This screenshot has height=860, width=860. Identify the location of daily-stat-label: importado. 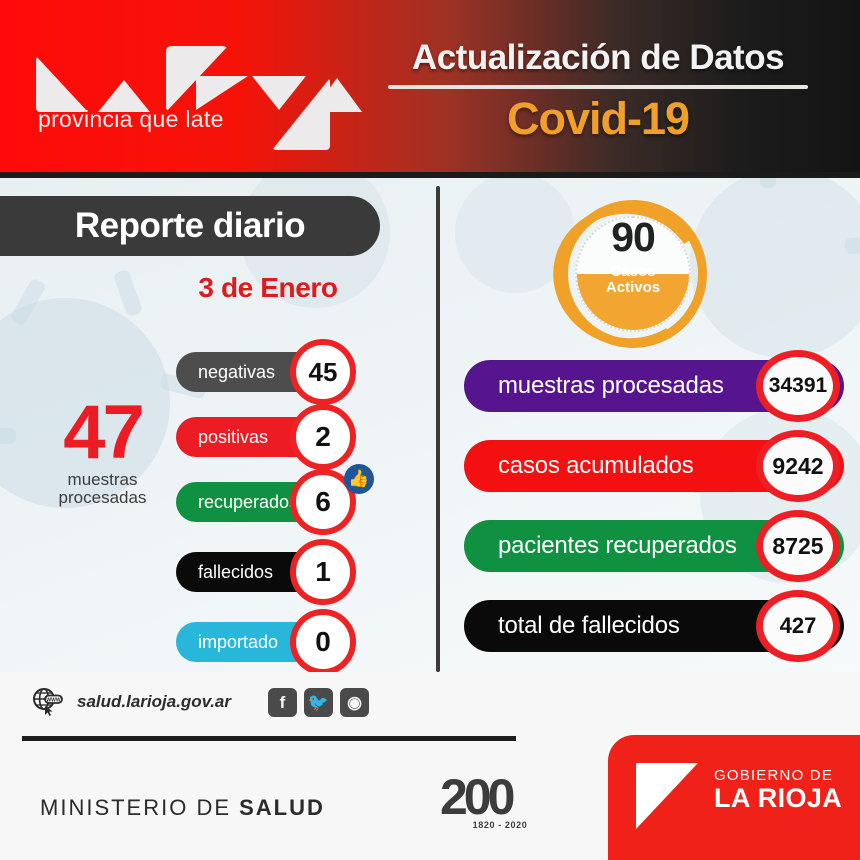
(238, 641).